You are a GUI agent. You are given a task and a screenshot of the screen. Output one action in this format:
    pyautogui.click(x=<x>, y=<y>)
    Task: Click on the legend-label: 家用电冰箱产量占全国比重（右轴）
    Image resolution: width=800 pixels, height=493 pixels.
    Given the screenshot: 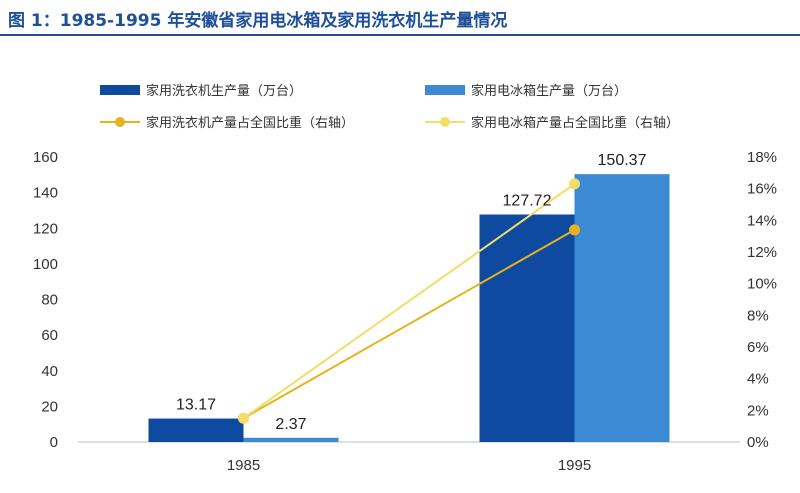 What is the action you would take?
    pyautogui.click(x=575, y=123)
    